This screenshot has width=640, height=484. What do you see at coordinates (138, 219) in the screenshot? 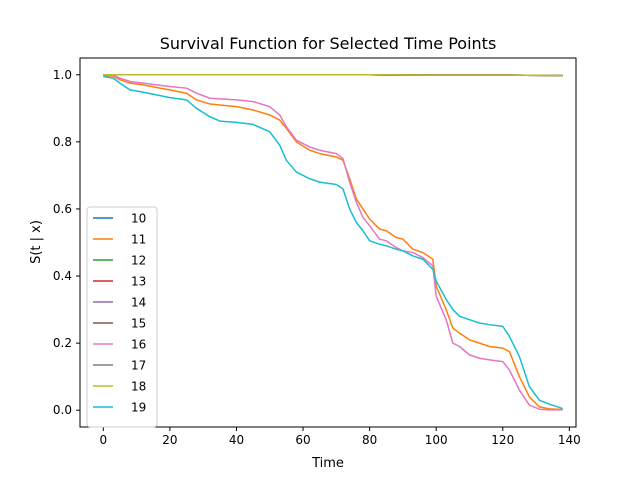
I see `legend-label-10: 10` at bounding box center [138, 219].